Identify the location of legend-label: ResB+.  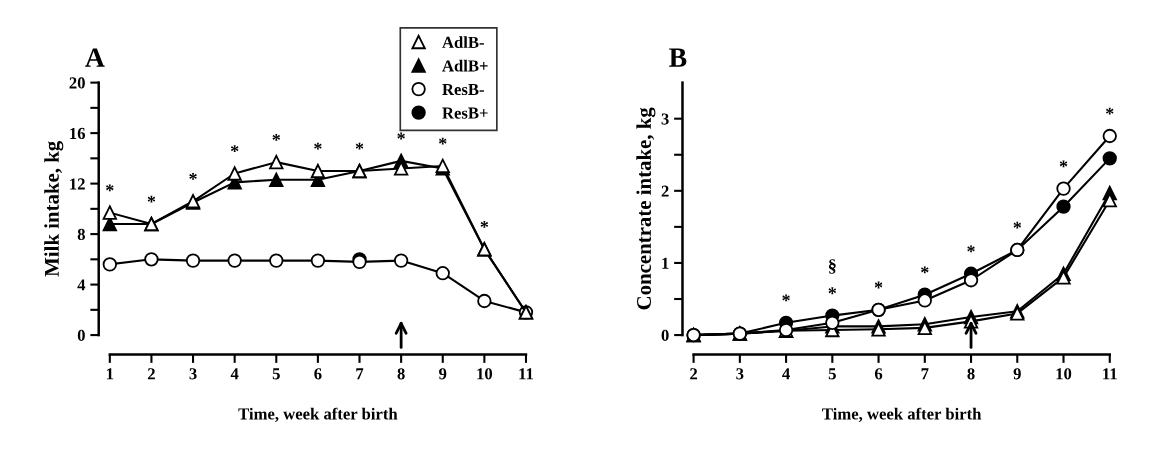
(465, 113).